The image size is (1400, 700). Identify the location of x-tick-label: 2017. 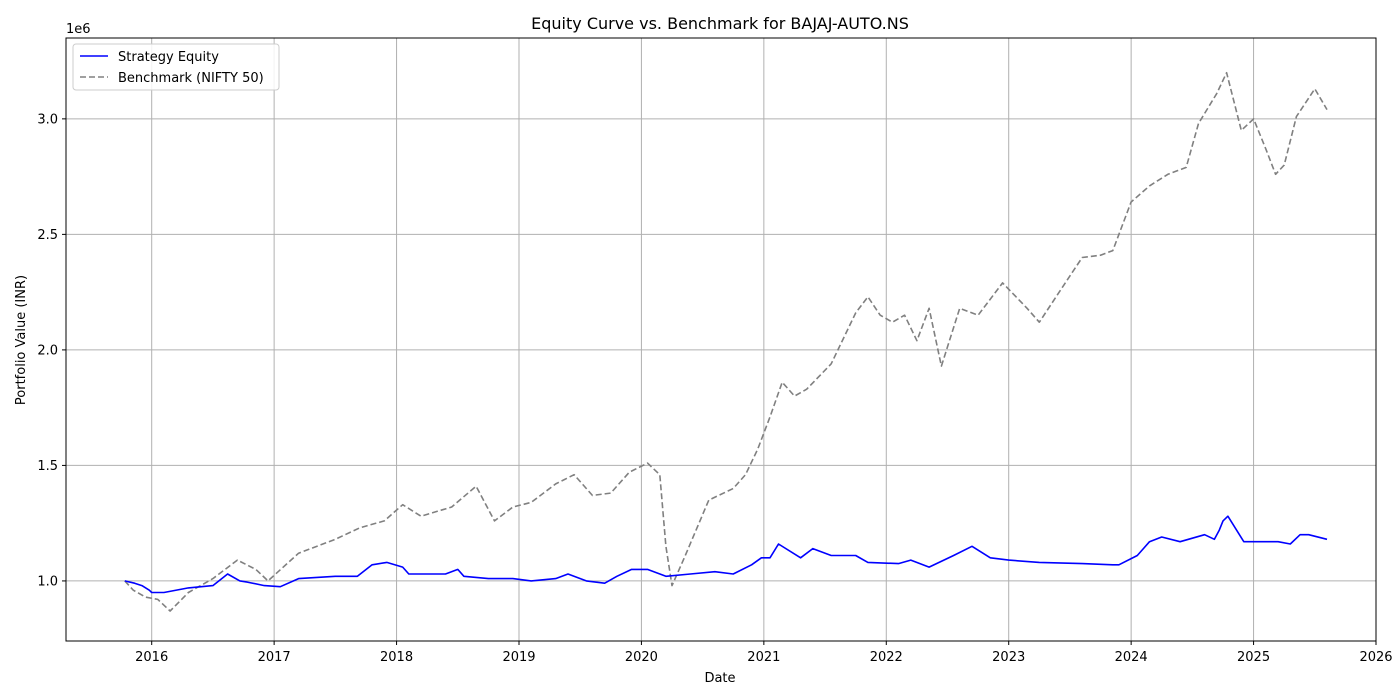
(274, 657).